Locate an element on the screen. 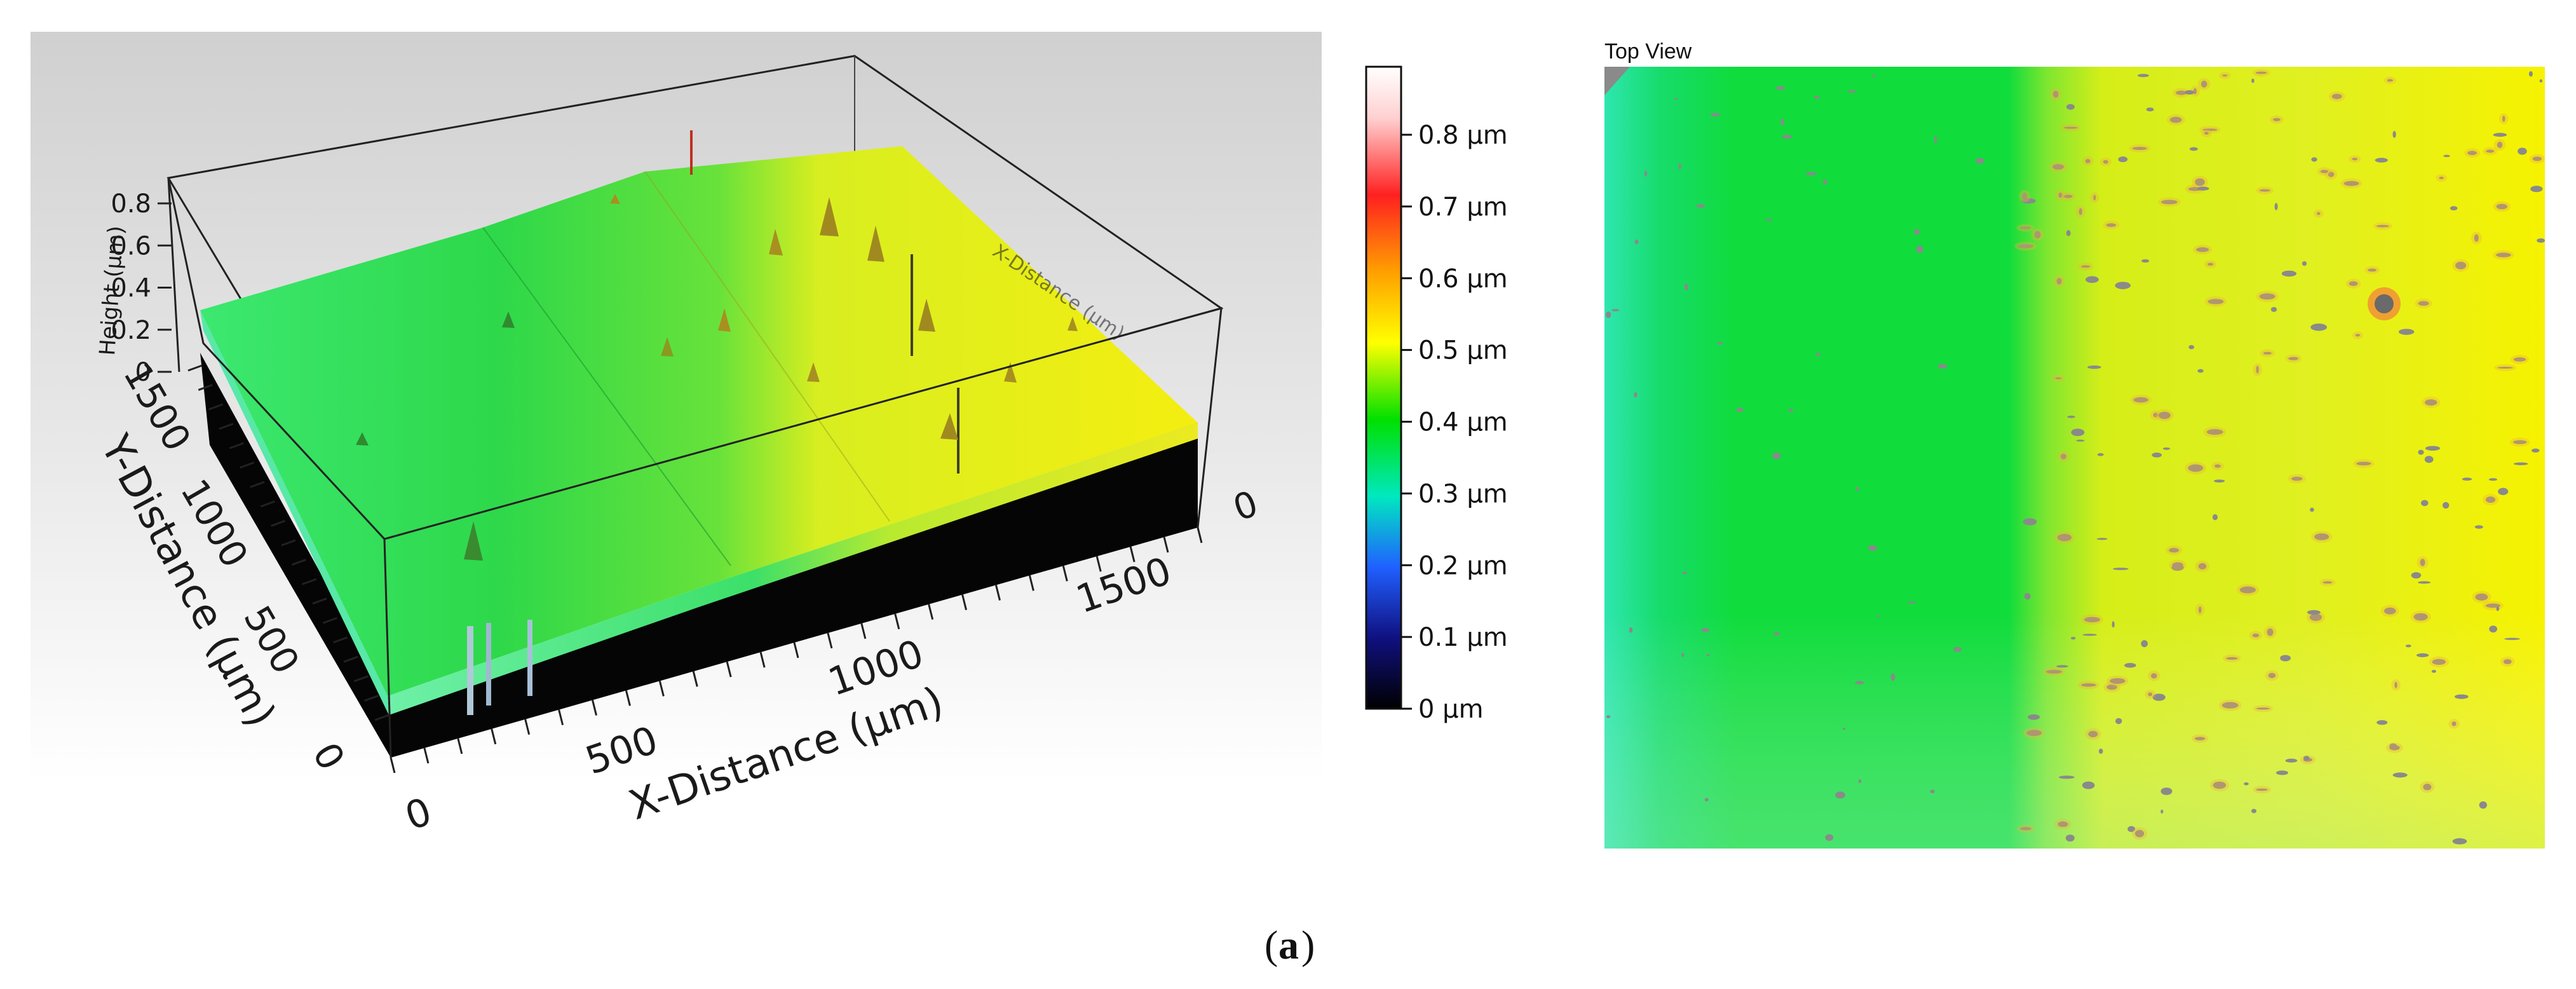 This screenshot has width=2576, height=989. top-view-corner is located at coordinates (1617, 81).